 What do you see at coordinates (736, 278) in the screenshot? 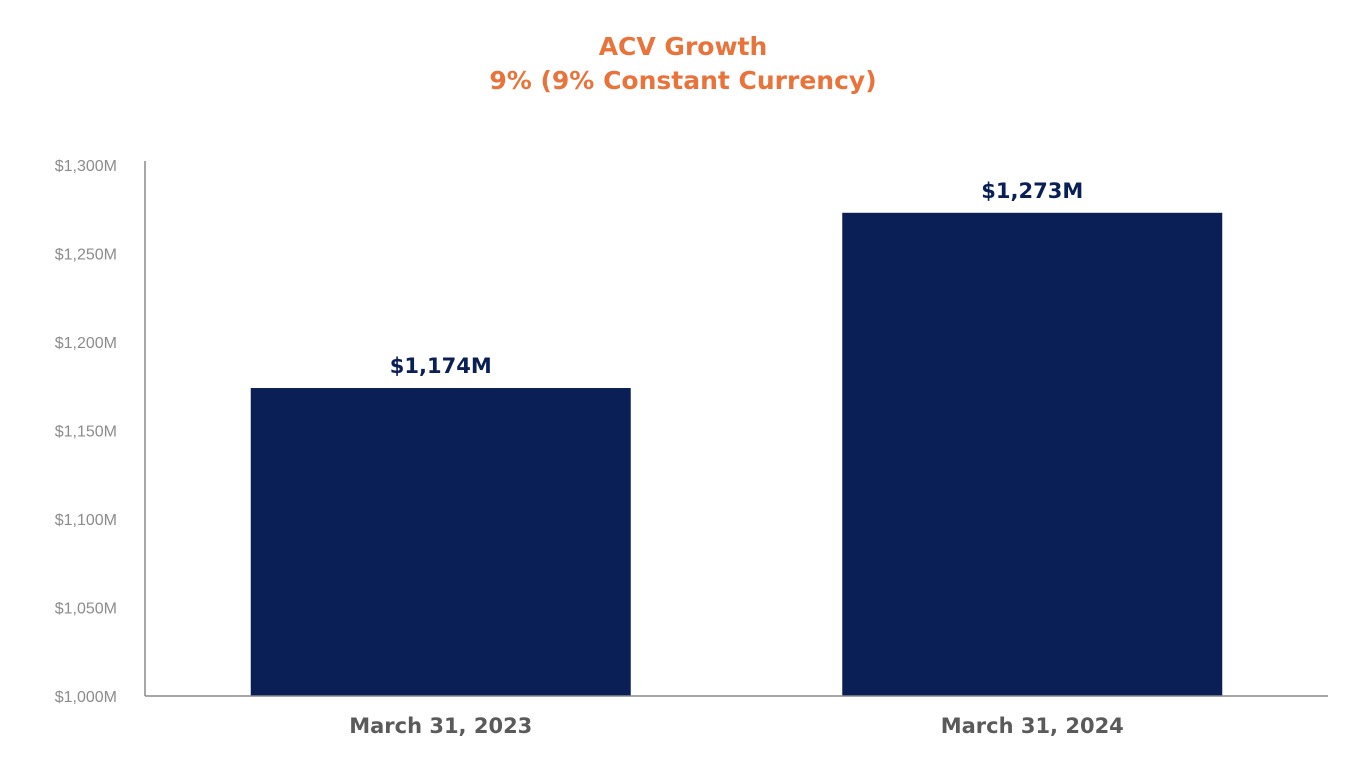
I see `data-labels: $1,174M $1,273M` at bounding box center [736, 278].